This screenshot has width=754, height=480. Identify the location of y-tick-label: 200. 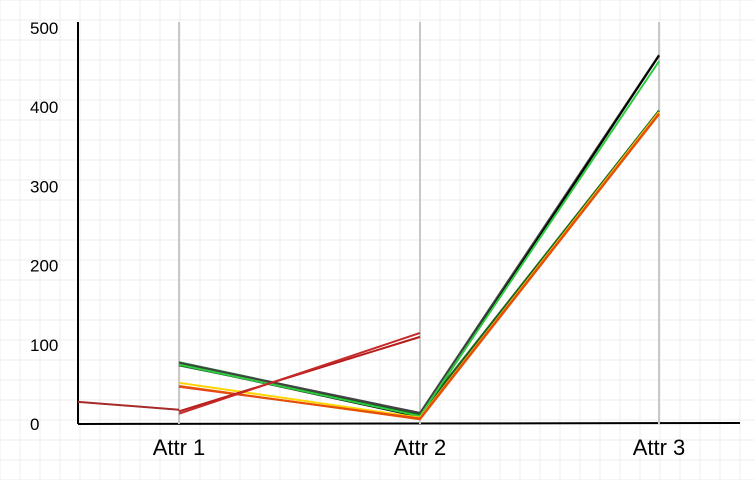
(44, 266).